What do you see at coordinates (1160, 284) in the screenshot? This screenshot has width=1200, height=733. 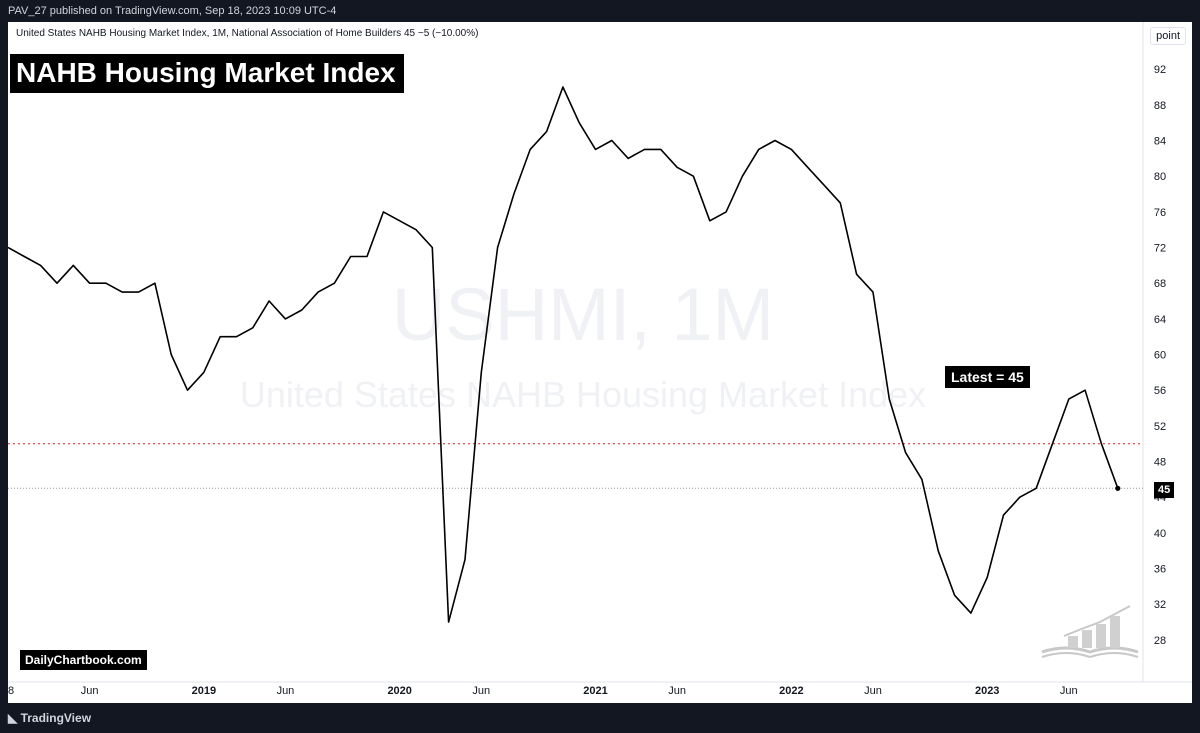 I see `y-tick-label: 68` at bounding box center [1160, 284].